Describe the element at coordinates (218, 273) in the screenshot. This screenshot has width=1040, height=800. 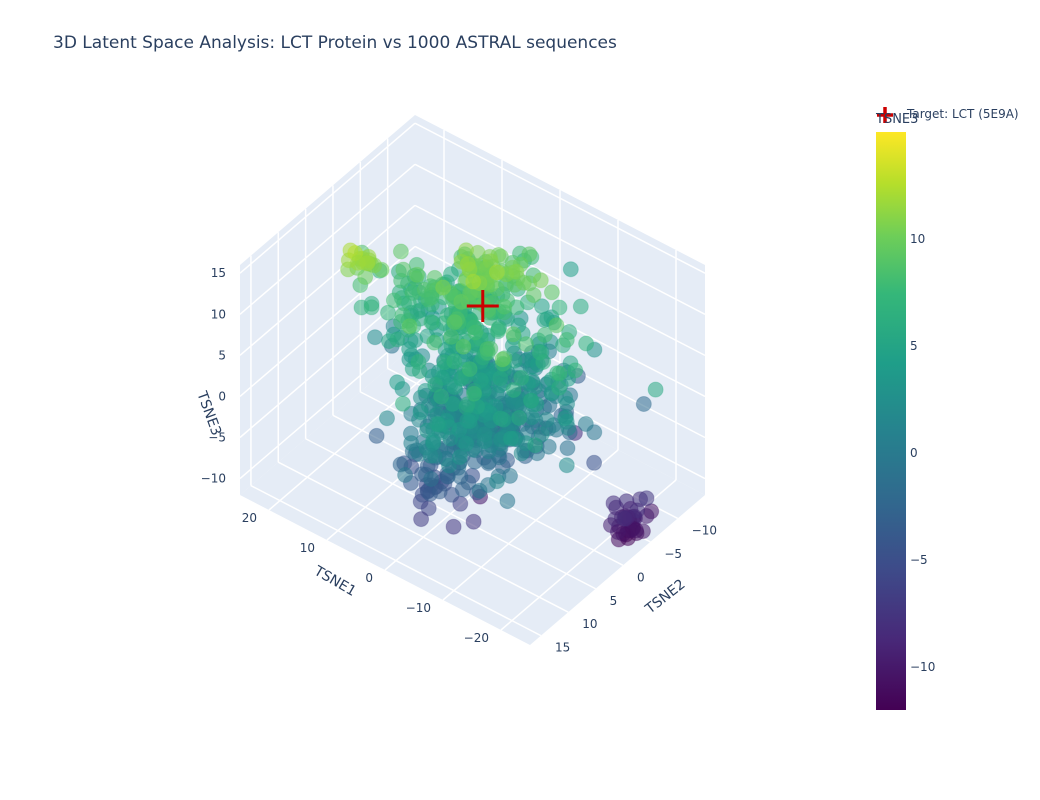
I see `tick-label: 15` at that location.